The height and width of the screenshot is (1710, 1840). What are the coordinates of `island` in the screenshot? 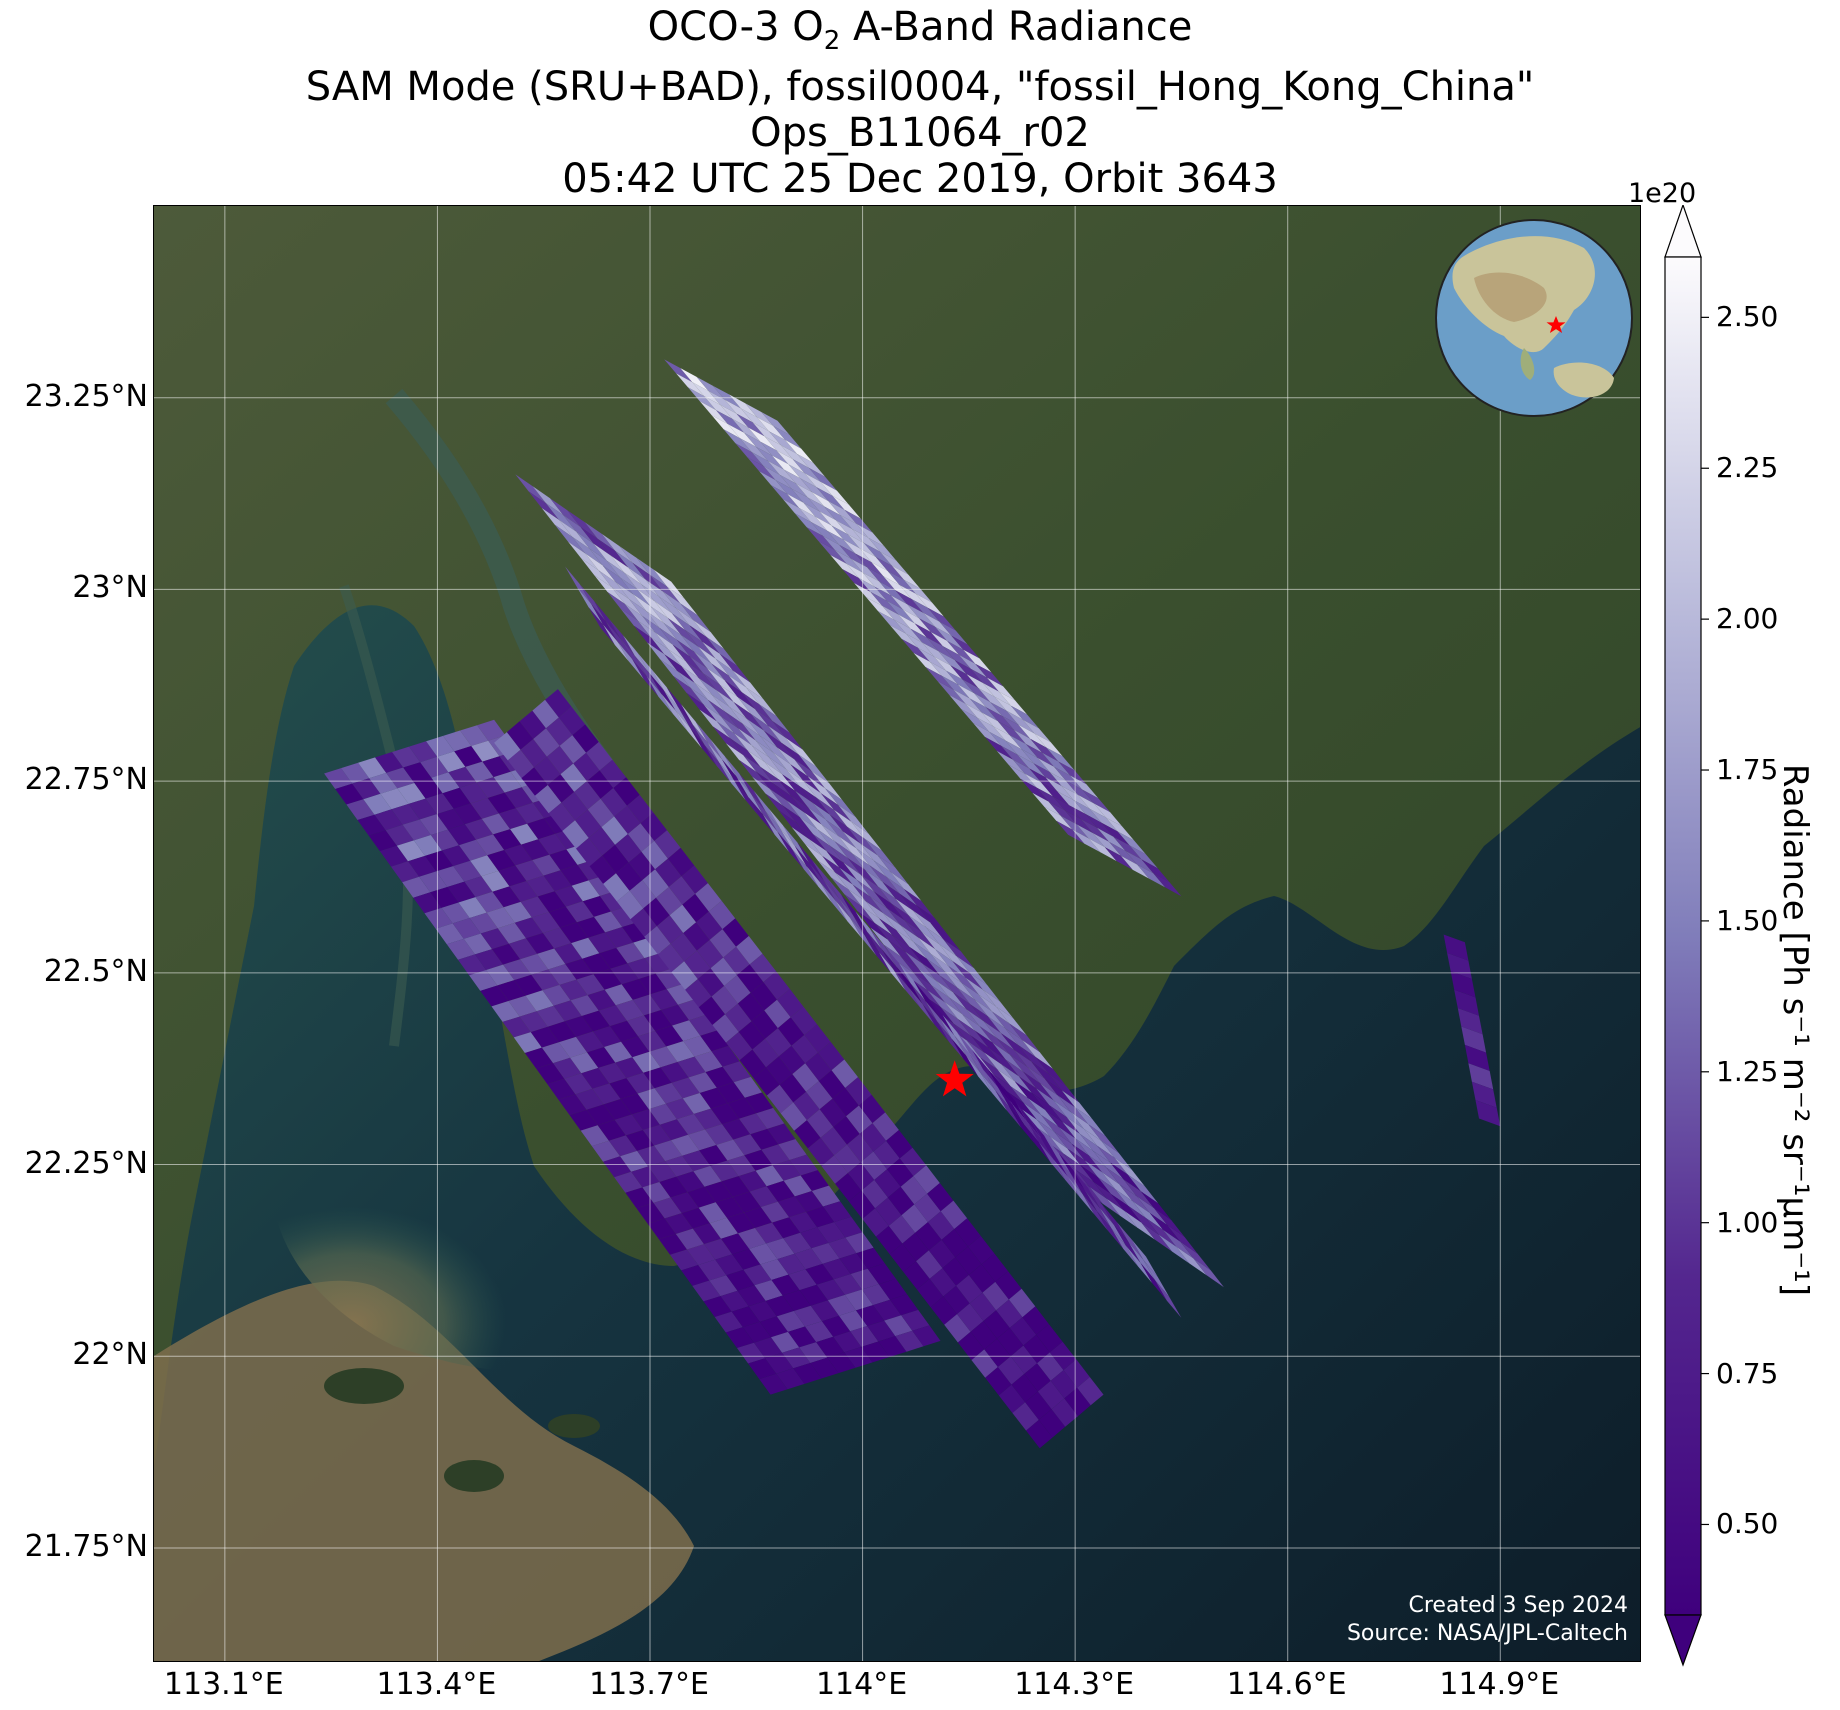 It's located at (364, 1386).